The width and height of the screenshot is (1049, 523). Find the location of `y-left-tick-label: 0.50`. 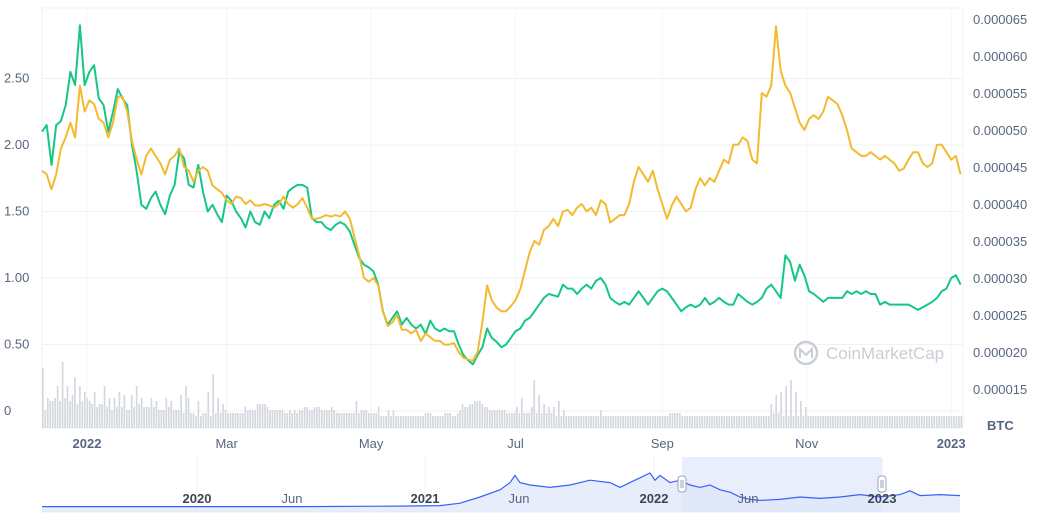

y-left-tick-label: 0.50 is located at coordinates (16, 344).